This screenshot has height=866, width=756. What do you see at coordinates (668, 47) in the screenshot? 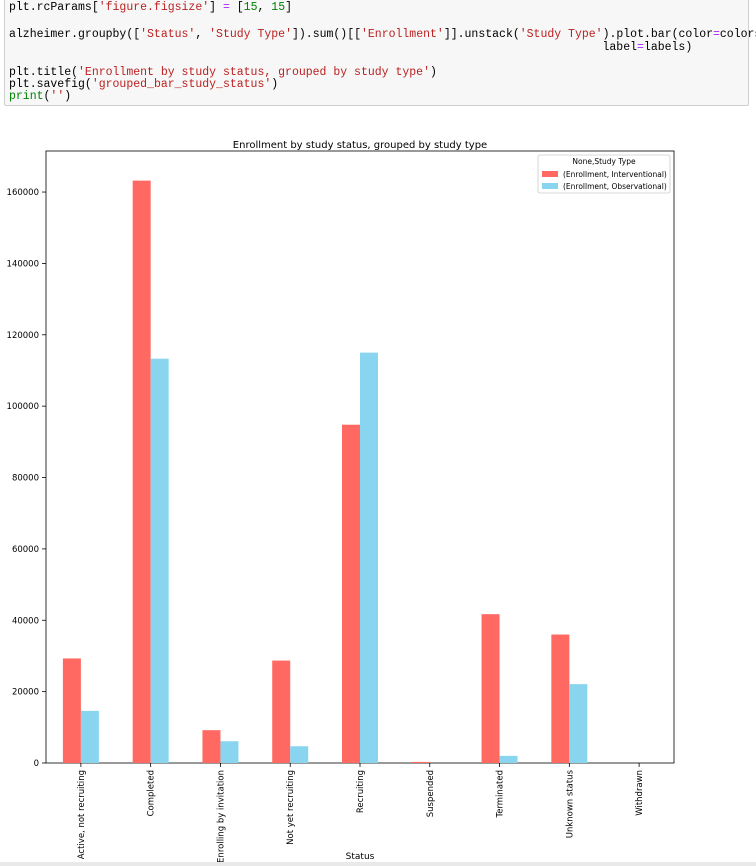
I see `code-token: labels)` at bounding box center [668, 47].